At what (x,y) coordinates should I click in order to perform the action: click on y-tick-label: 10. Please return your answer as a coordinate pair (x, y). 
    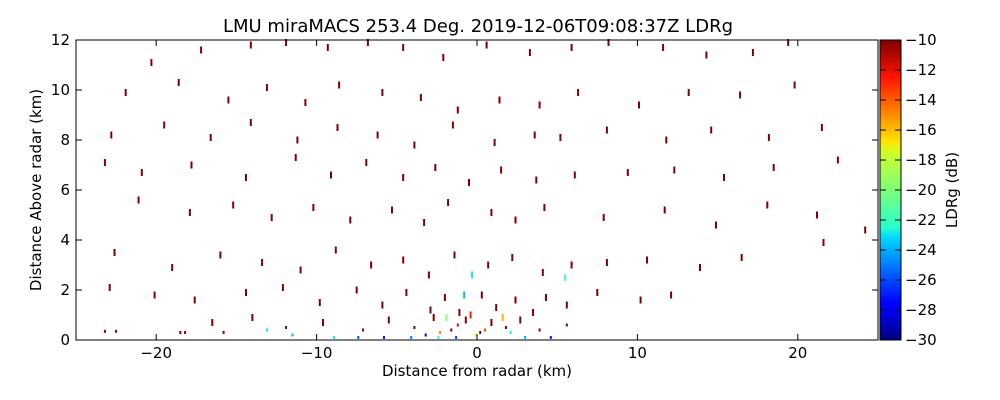
    Looking at the image, I should click on (60, 90).